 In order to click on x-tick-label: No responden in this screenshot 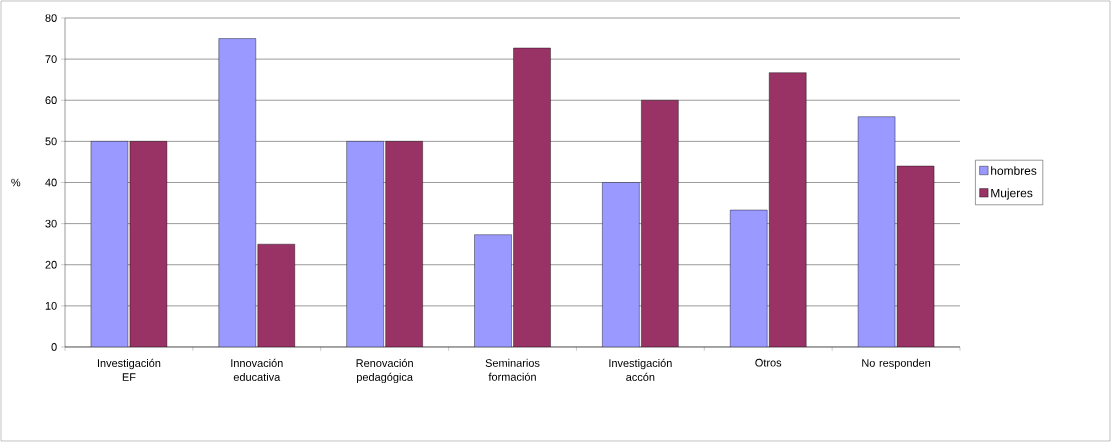, I will do `click(896, 364)`.